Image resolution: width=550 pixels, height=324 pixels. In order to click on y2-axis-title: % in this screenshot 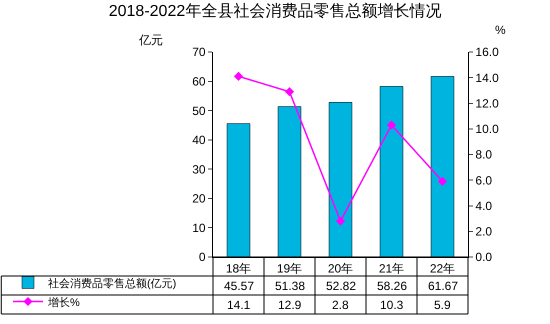, I will do `click(500, 30)`.